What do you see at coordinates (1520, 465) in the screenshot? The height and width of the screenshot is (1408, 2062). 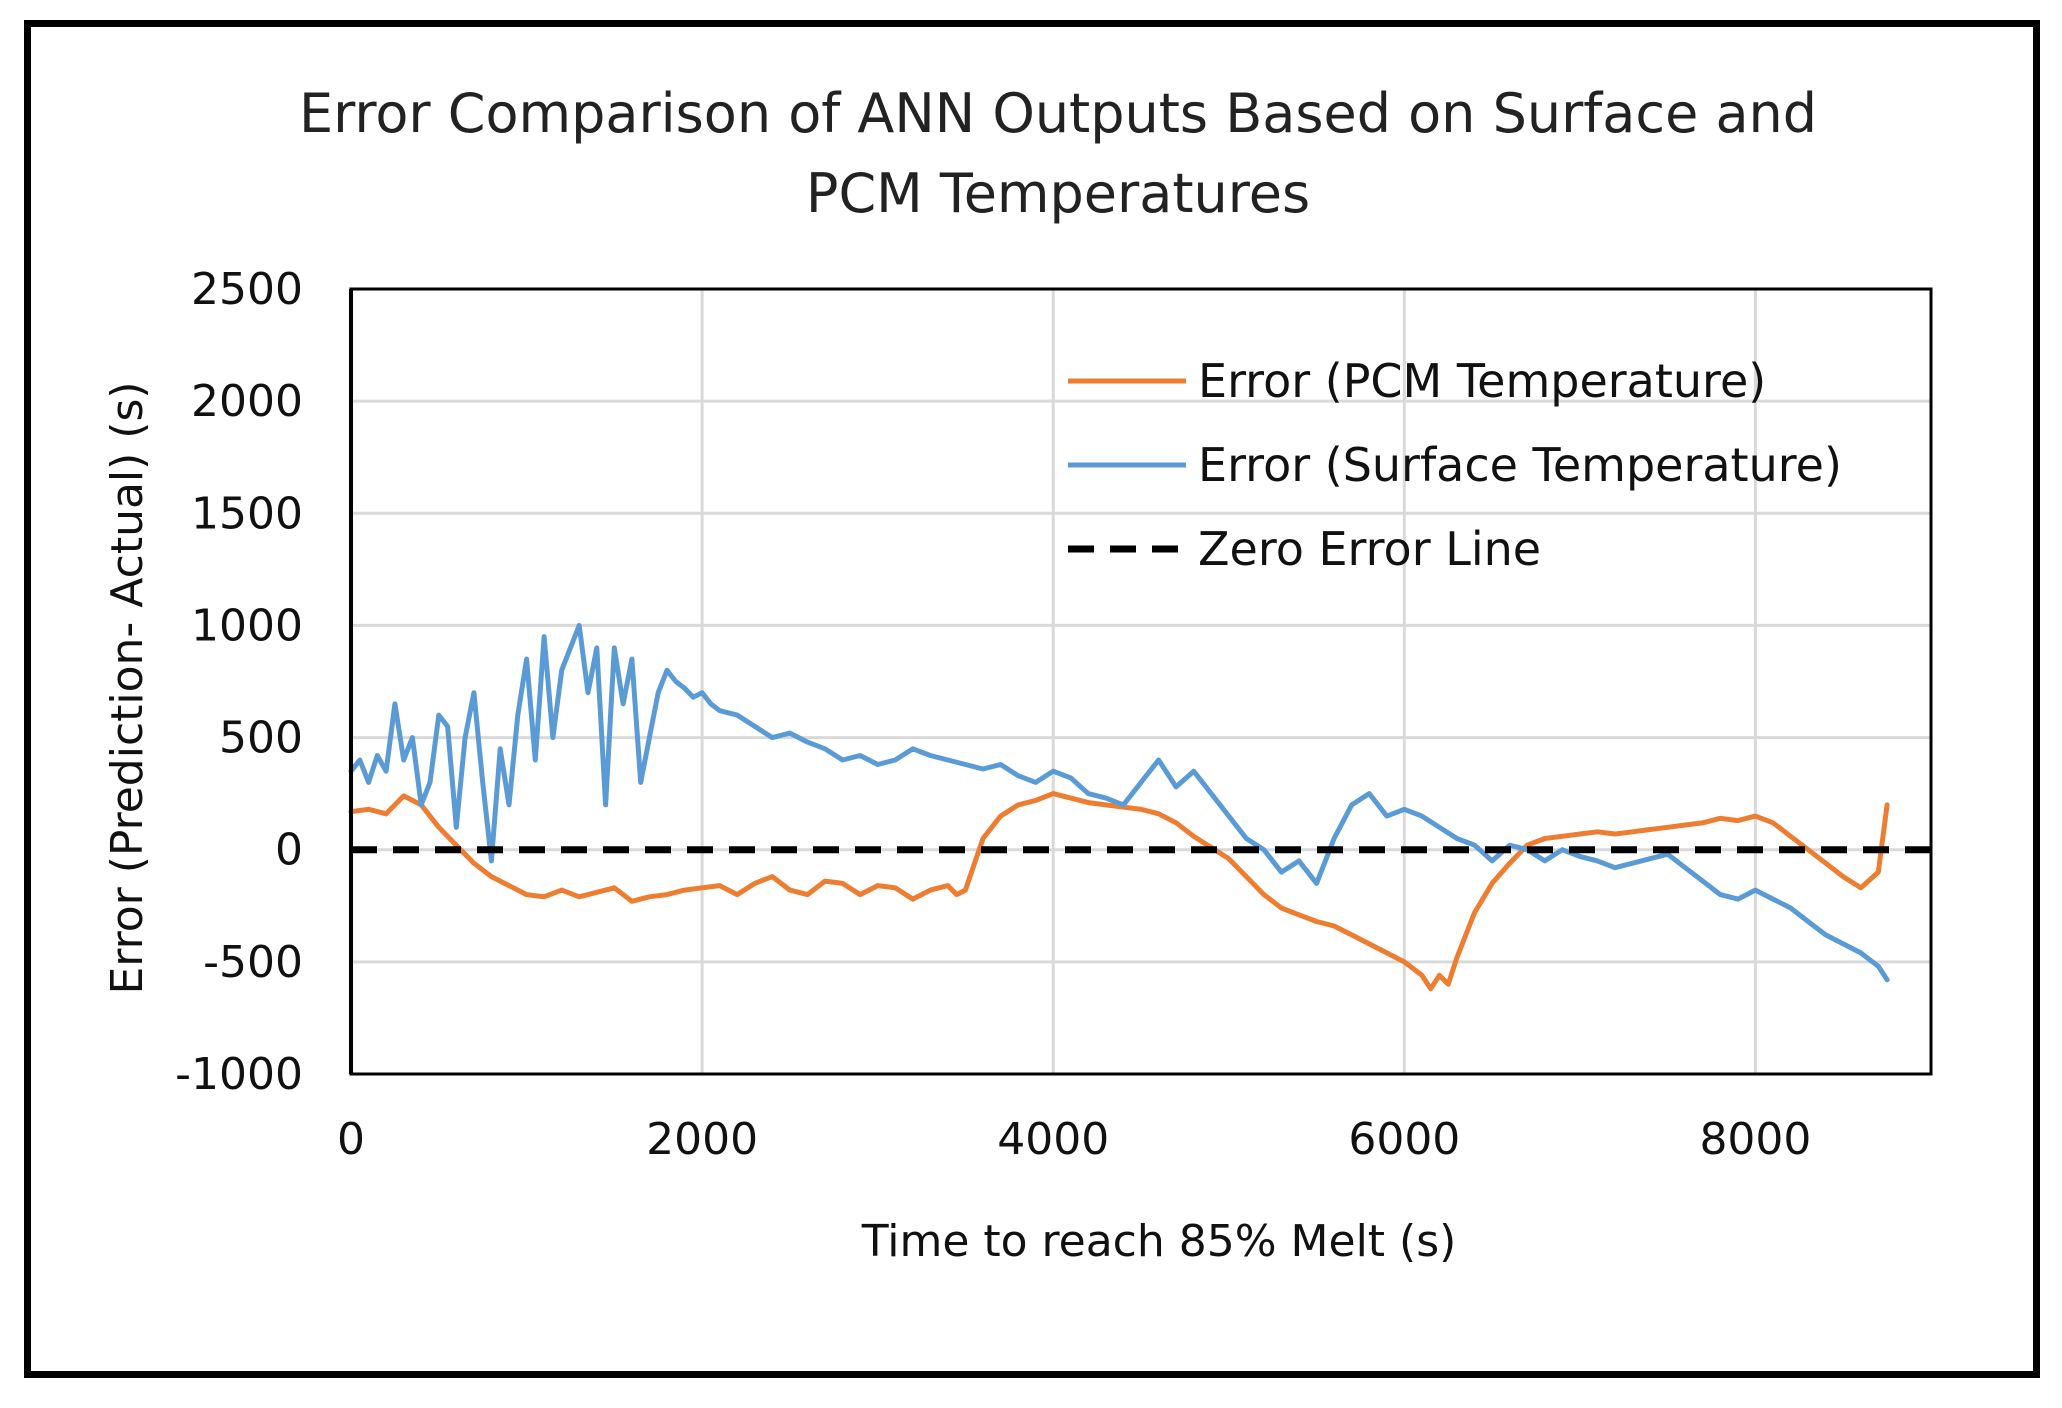 I see `legend-label-1: Error (Surface Temperature)` at bounding box center [1520, 465].